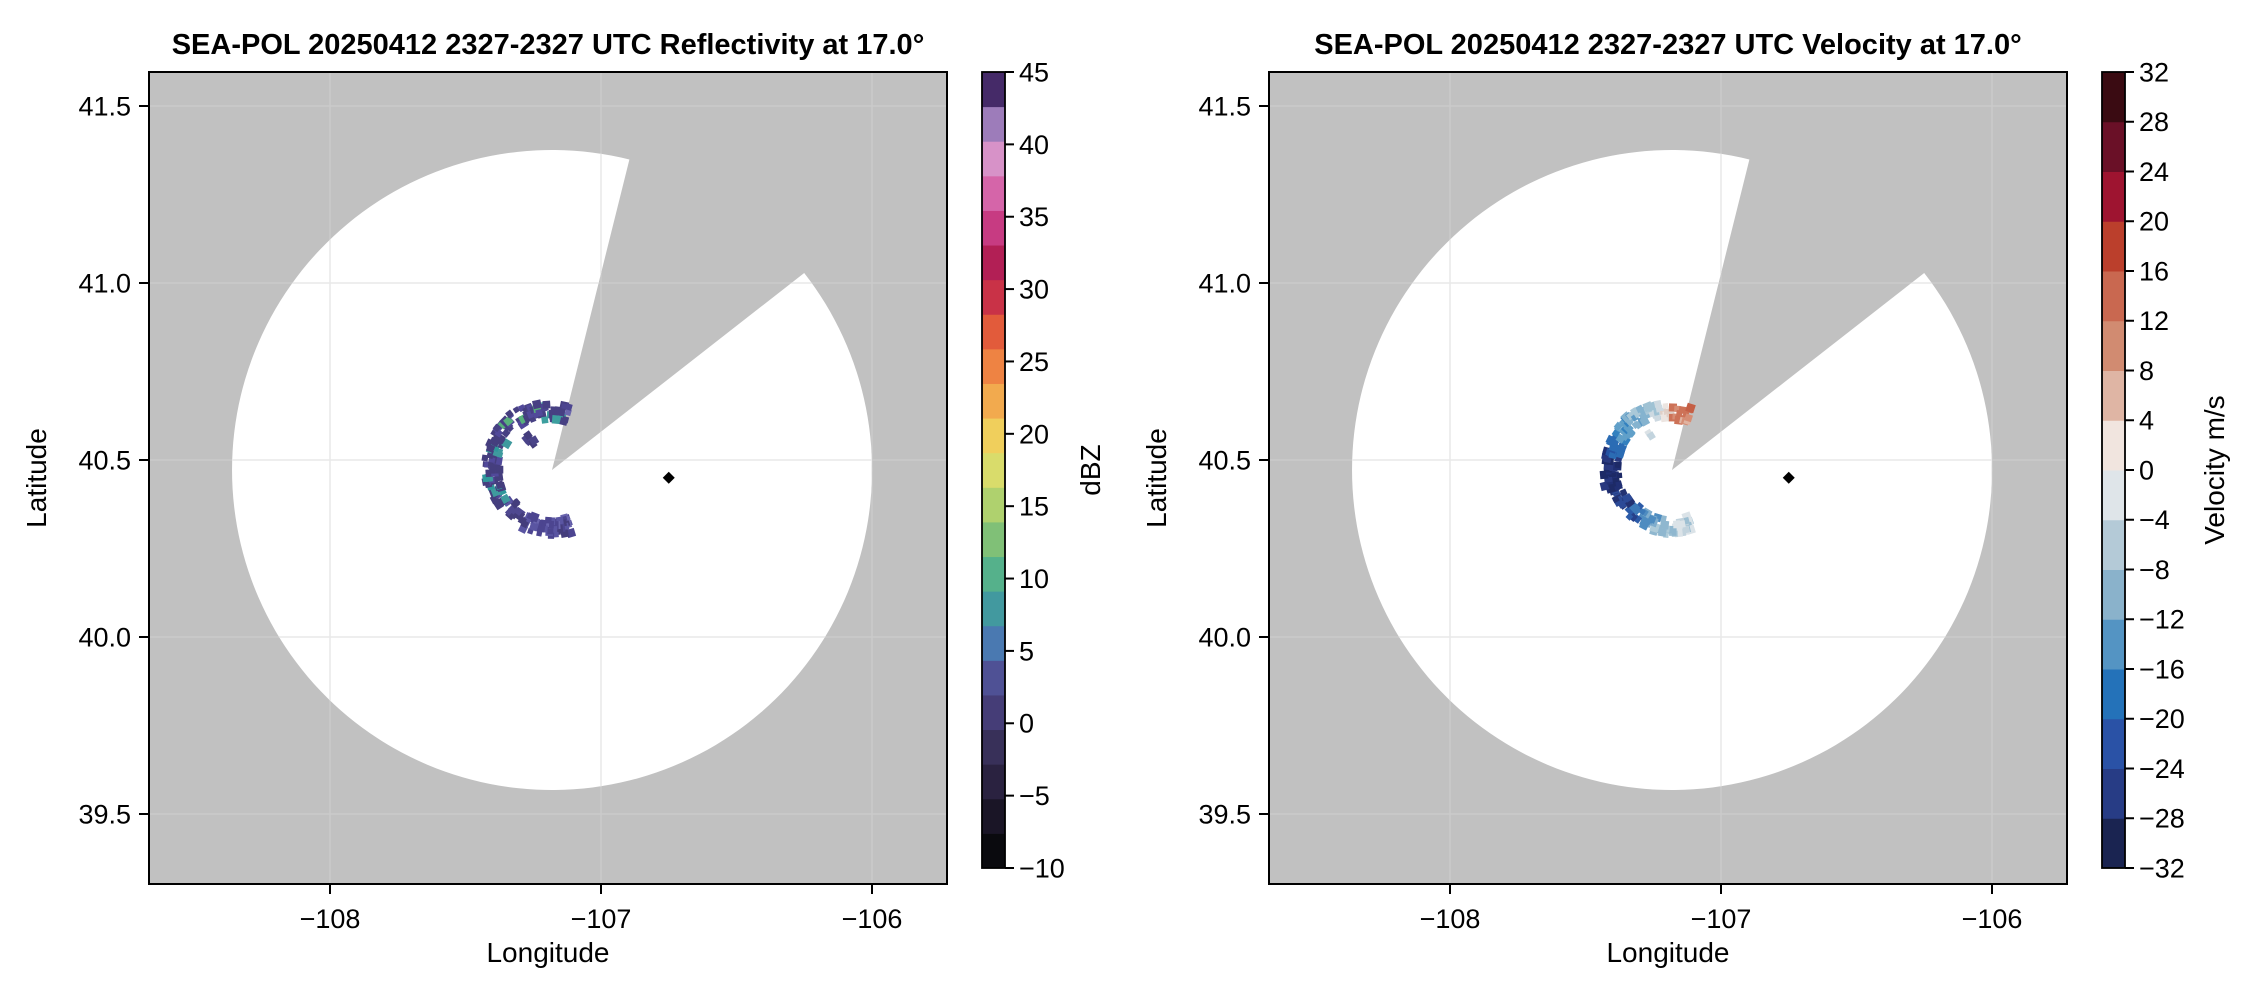  Describe the element at coordinates (1034, 72) in the screenshot. I see `colorbar-tick-label: 45` at that location.